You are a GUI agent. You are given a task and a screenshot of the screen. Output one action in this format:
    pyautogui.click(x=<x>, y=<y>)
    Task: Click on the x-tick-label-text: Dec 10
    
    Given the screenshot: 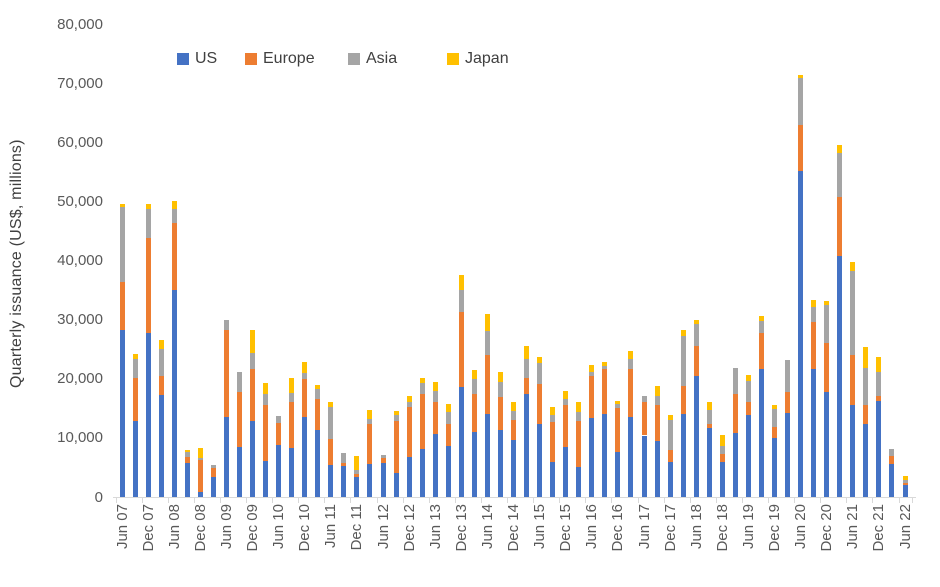 What is the action you would take?
    pyautogui.click(x=305, y=528)
    